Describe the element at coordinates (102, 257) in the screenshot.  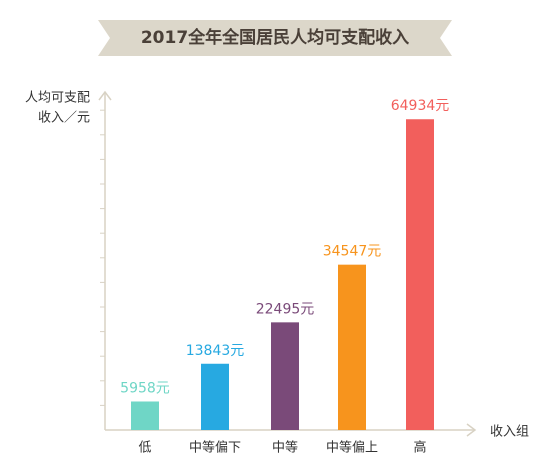
I see `axis-decoration` at that location.